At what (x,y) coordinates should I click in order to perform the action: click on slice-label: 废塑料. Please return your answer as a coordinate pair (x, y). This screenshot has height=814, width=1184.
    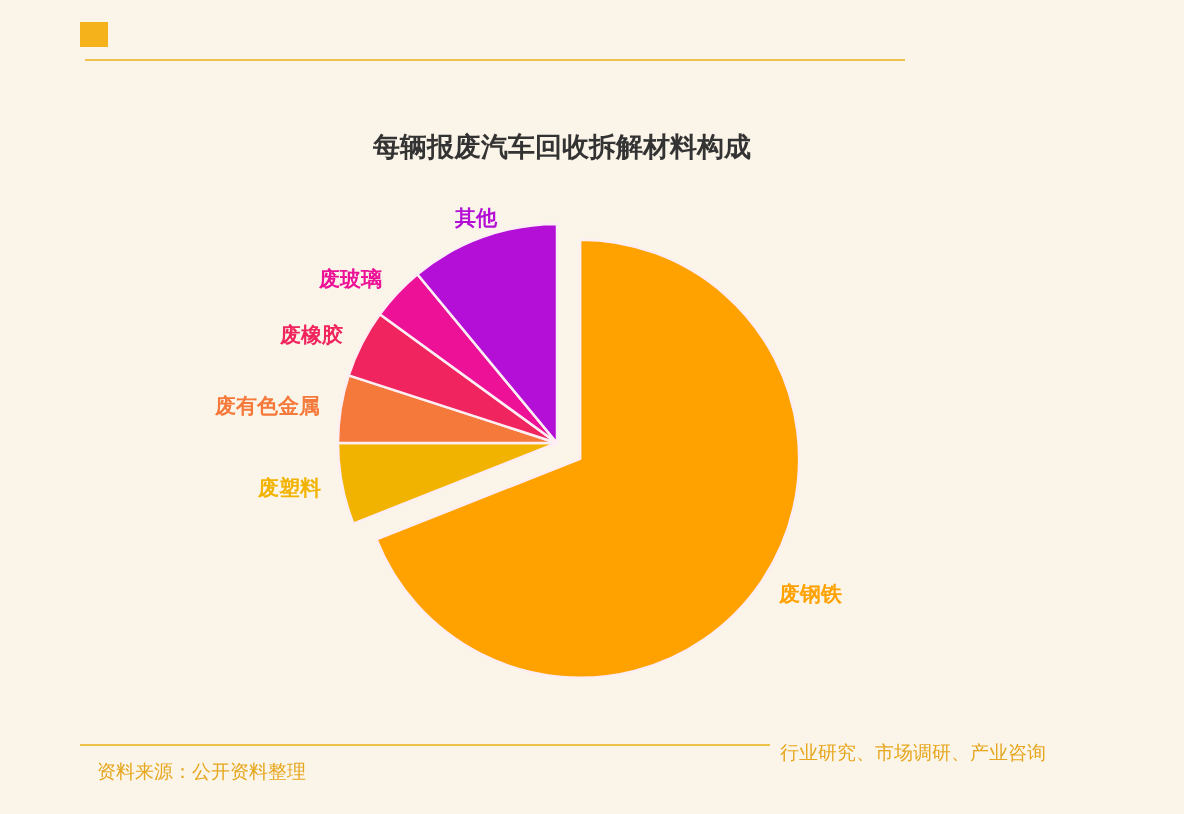
    Looking at the image, I should click on (289, 488).